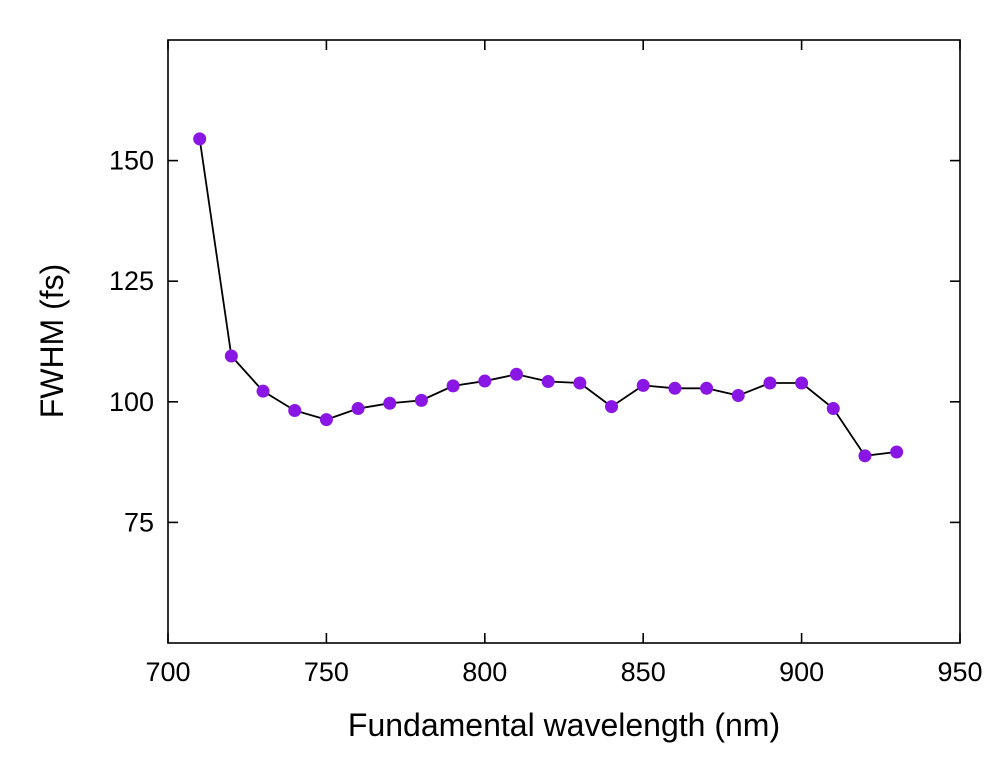  Describe the element at coordinates (131, 161) in the screenshot. I see `y-tick-label: 150` at that location.